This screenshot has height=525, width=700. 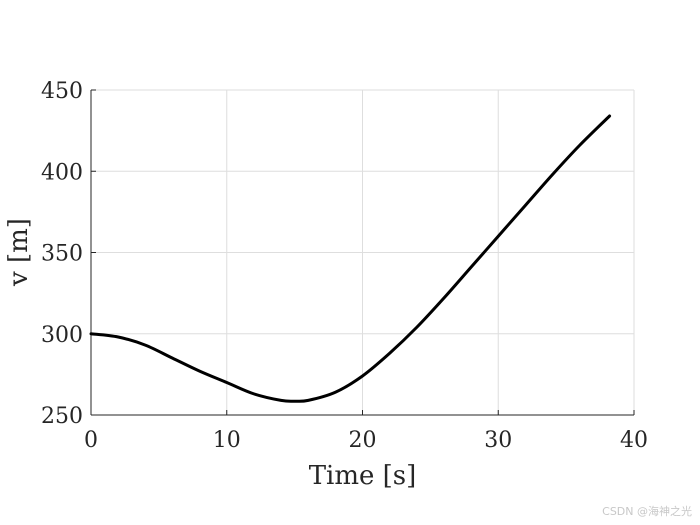 What do you see at coordinates (62, 172) in the screenshot?
I see `y-tick-label: 400` at bounding box center [62, 172].